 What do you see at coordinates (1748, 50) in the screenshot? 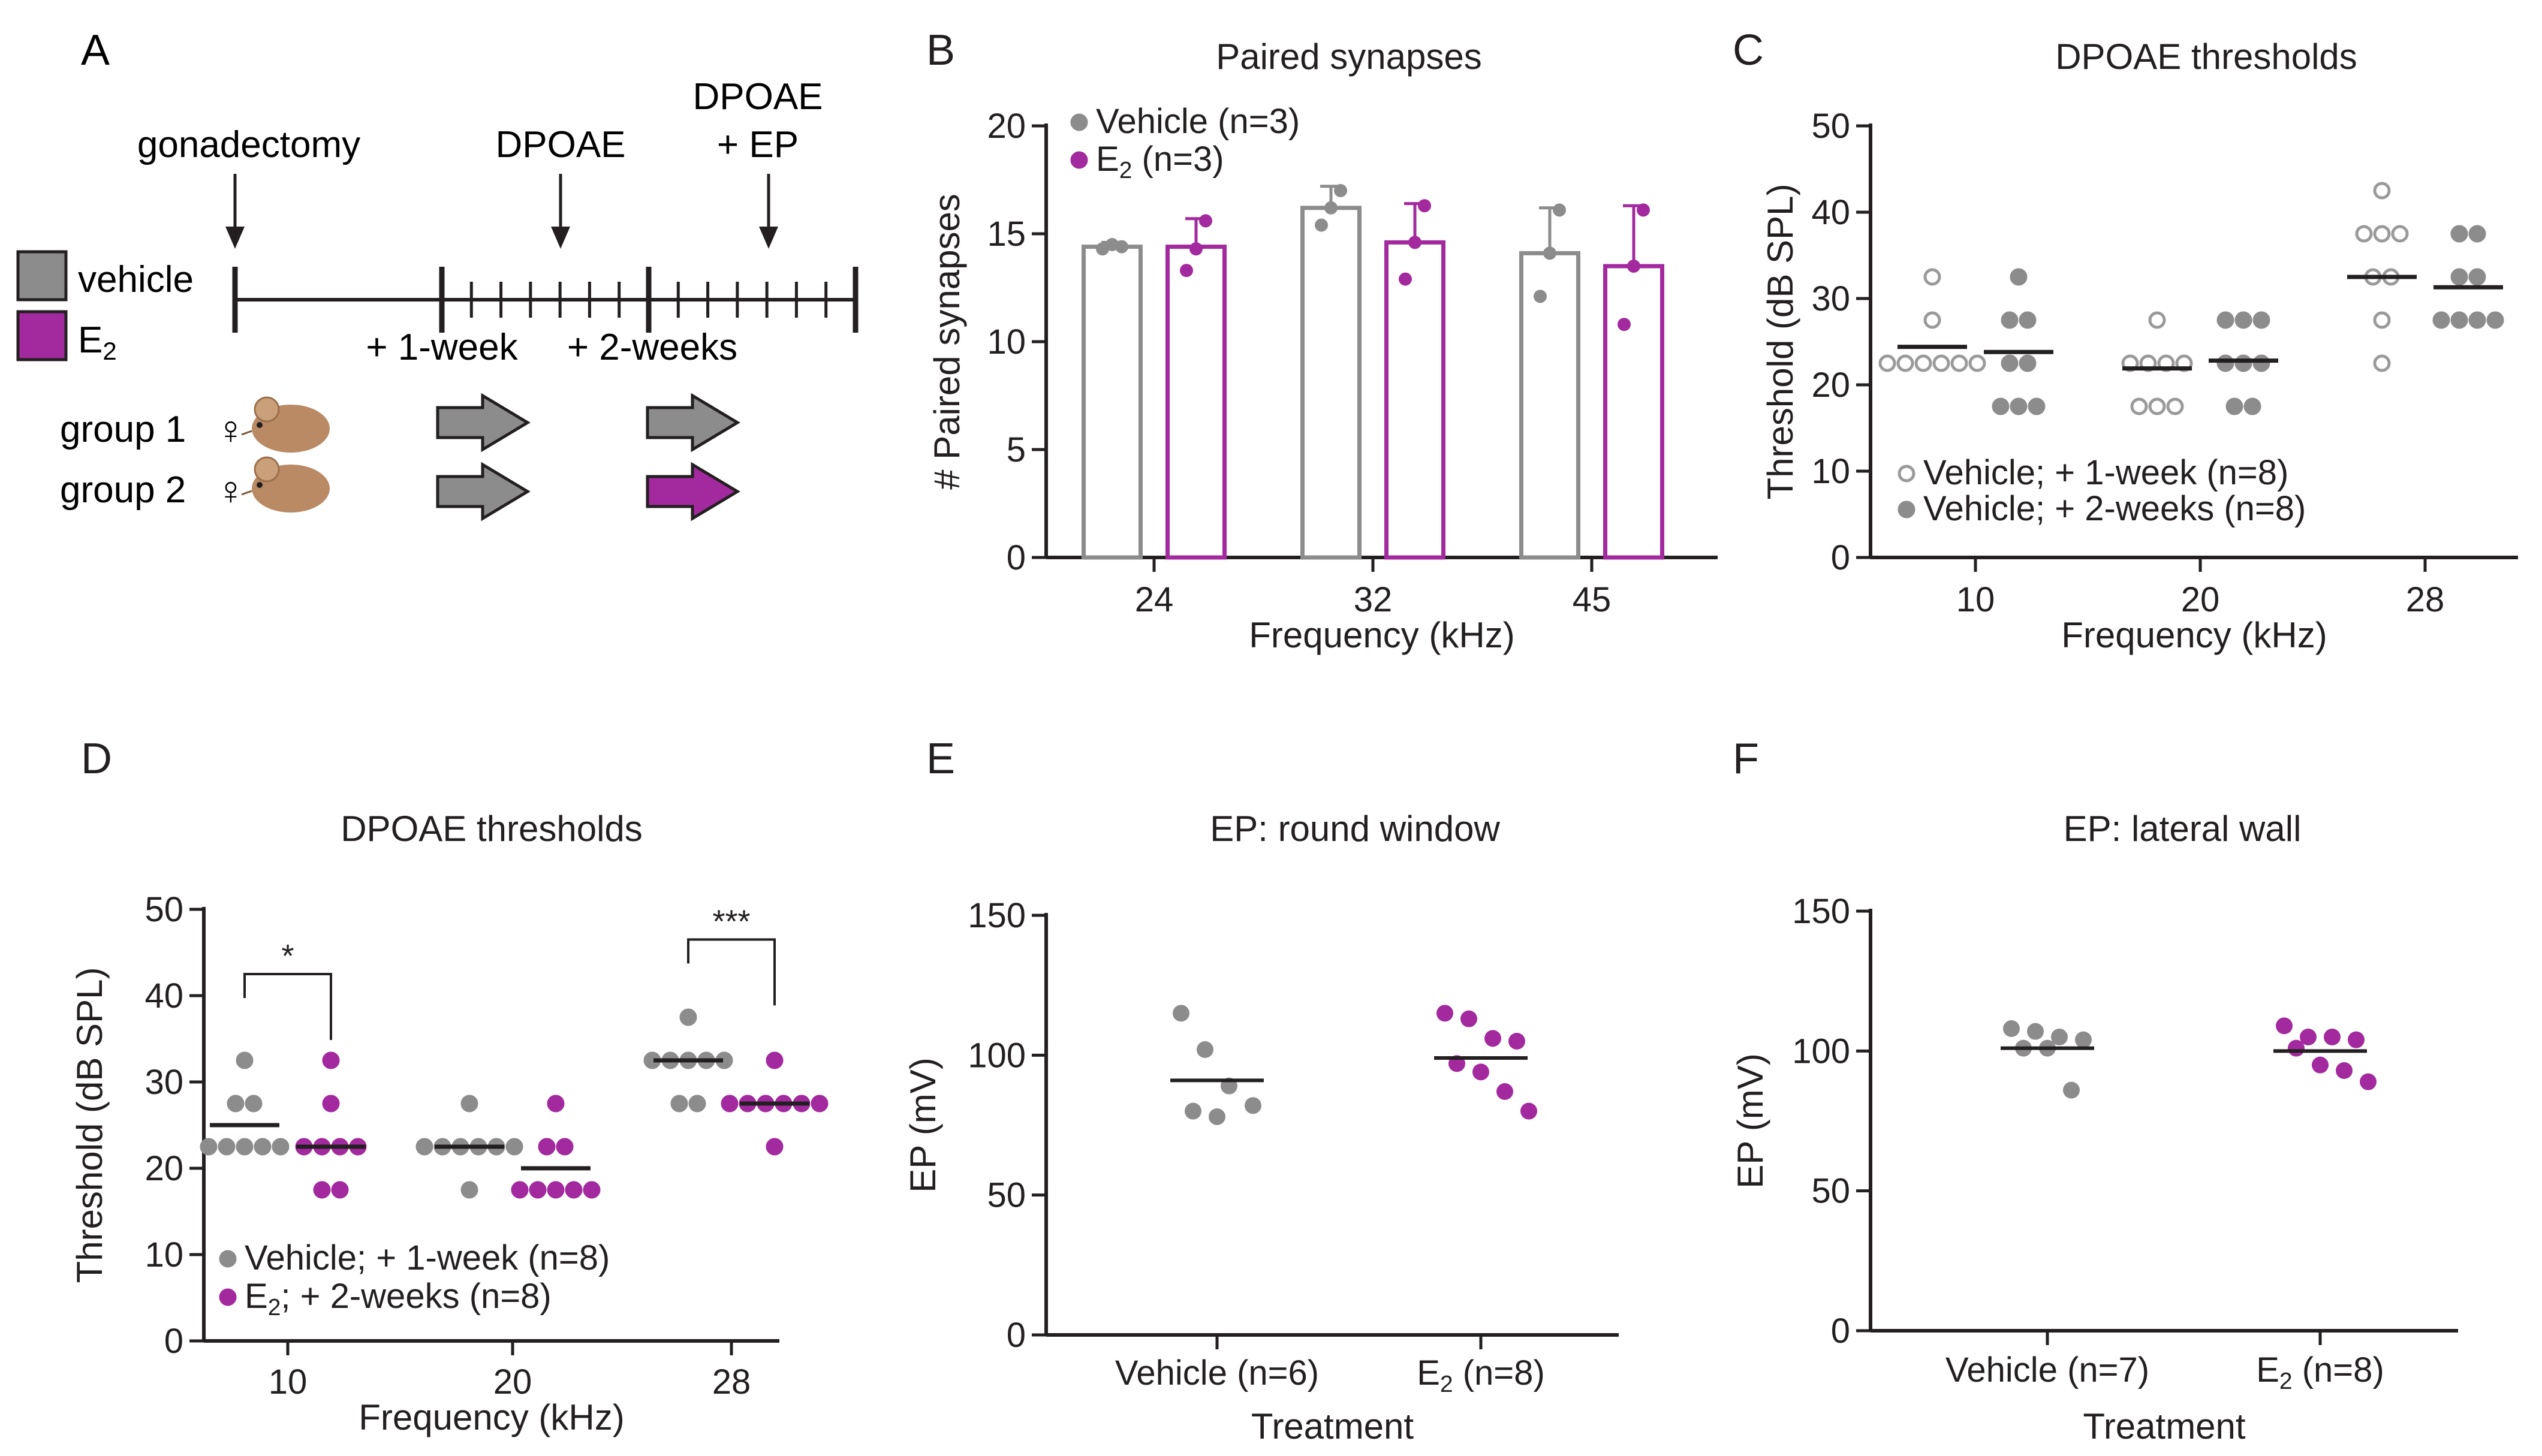
I see `panel-letter: C` at bounding box center [1748, 50].